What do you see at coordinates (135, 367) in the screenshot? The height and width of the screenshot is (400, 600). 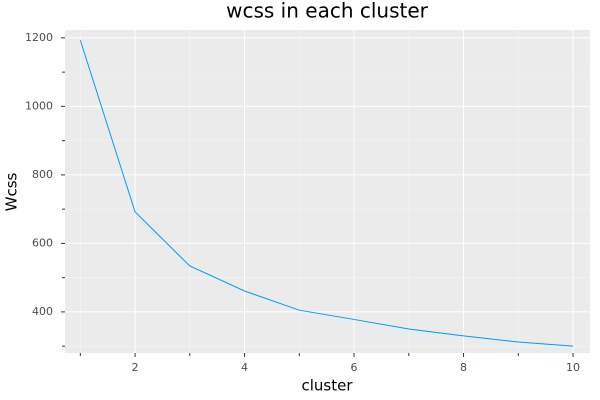 I see `x-tick-label: 2` at bounding box center [135, 367].